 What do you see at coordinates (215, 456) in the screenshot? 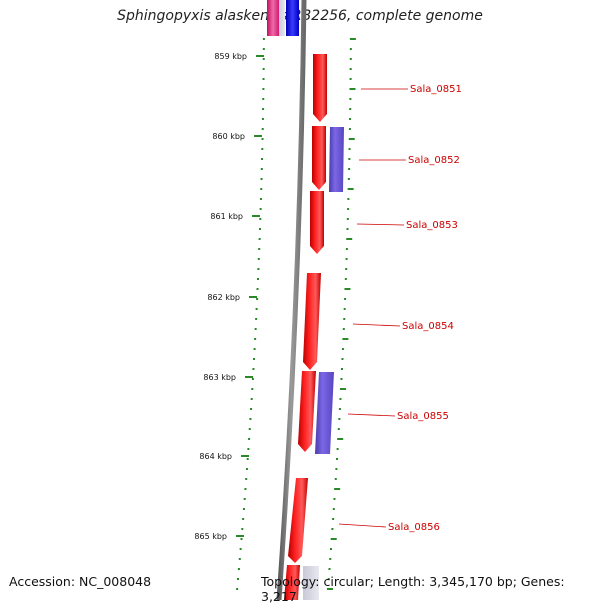
I see `tick-label: 864 kbp` at bounding box center [215, 456].